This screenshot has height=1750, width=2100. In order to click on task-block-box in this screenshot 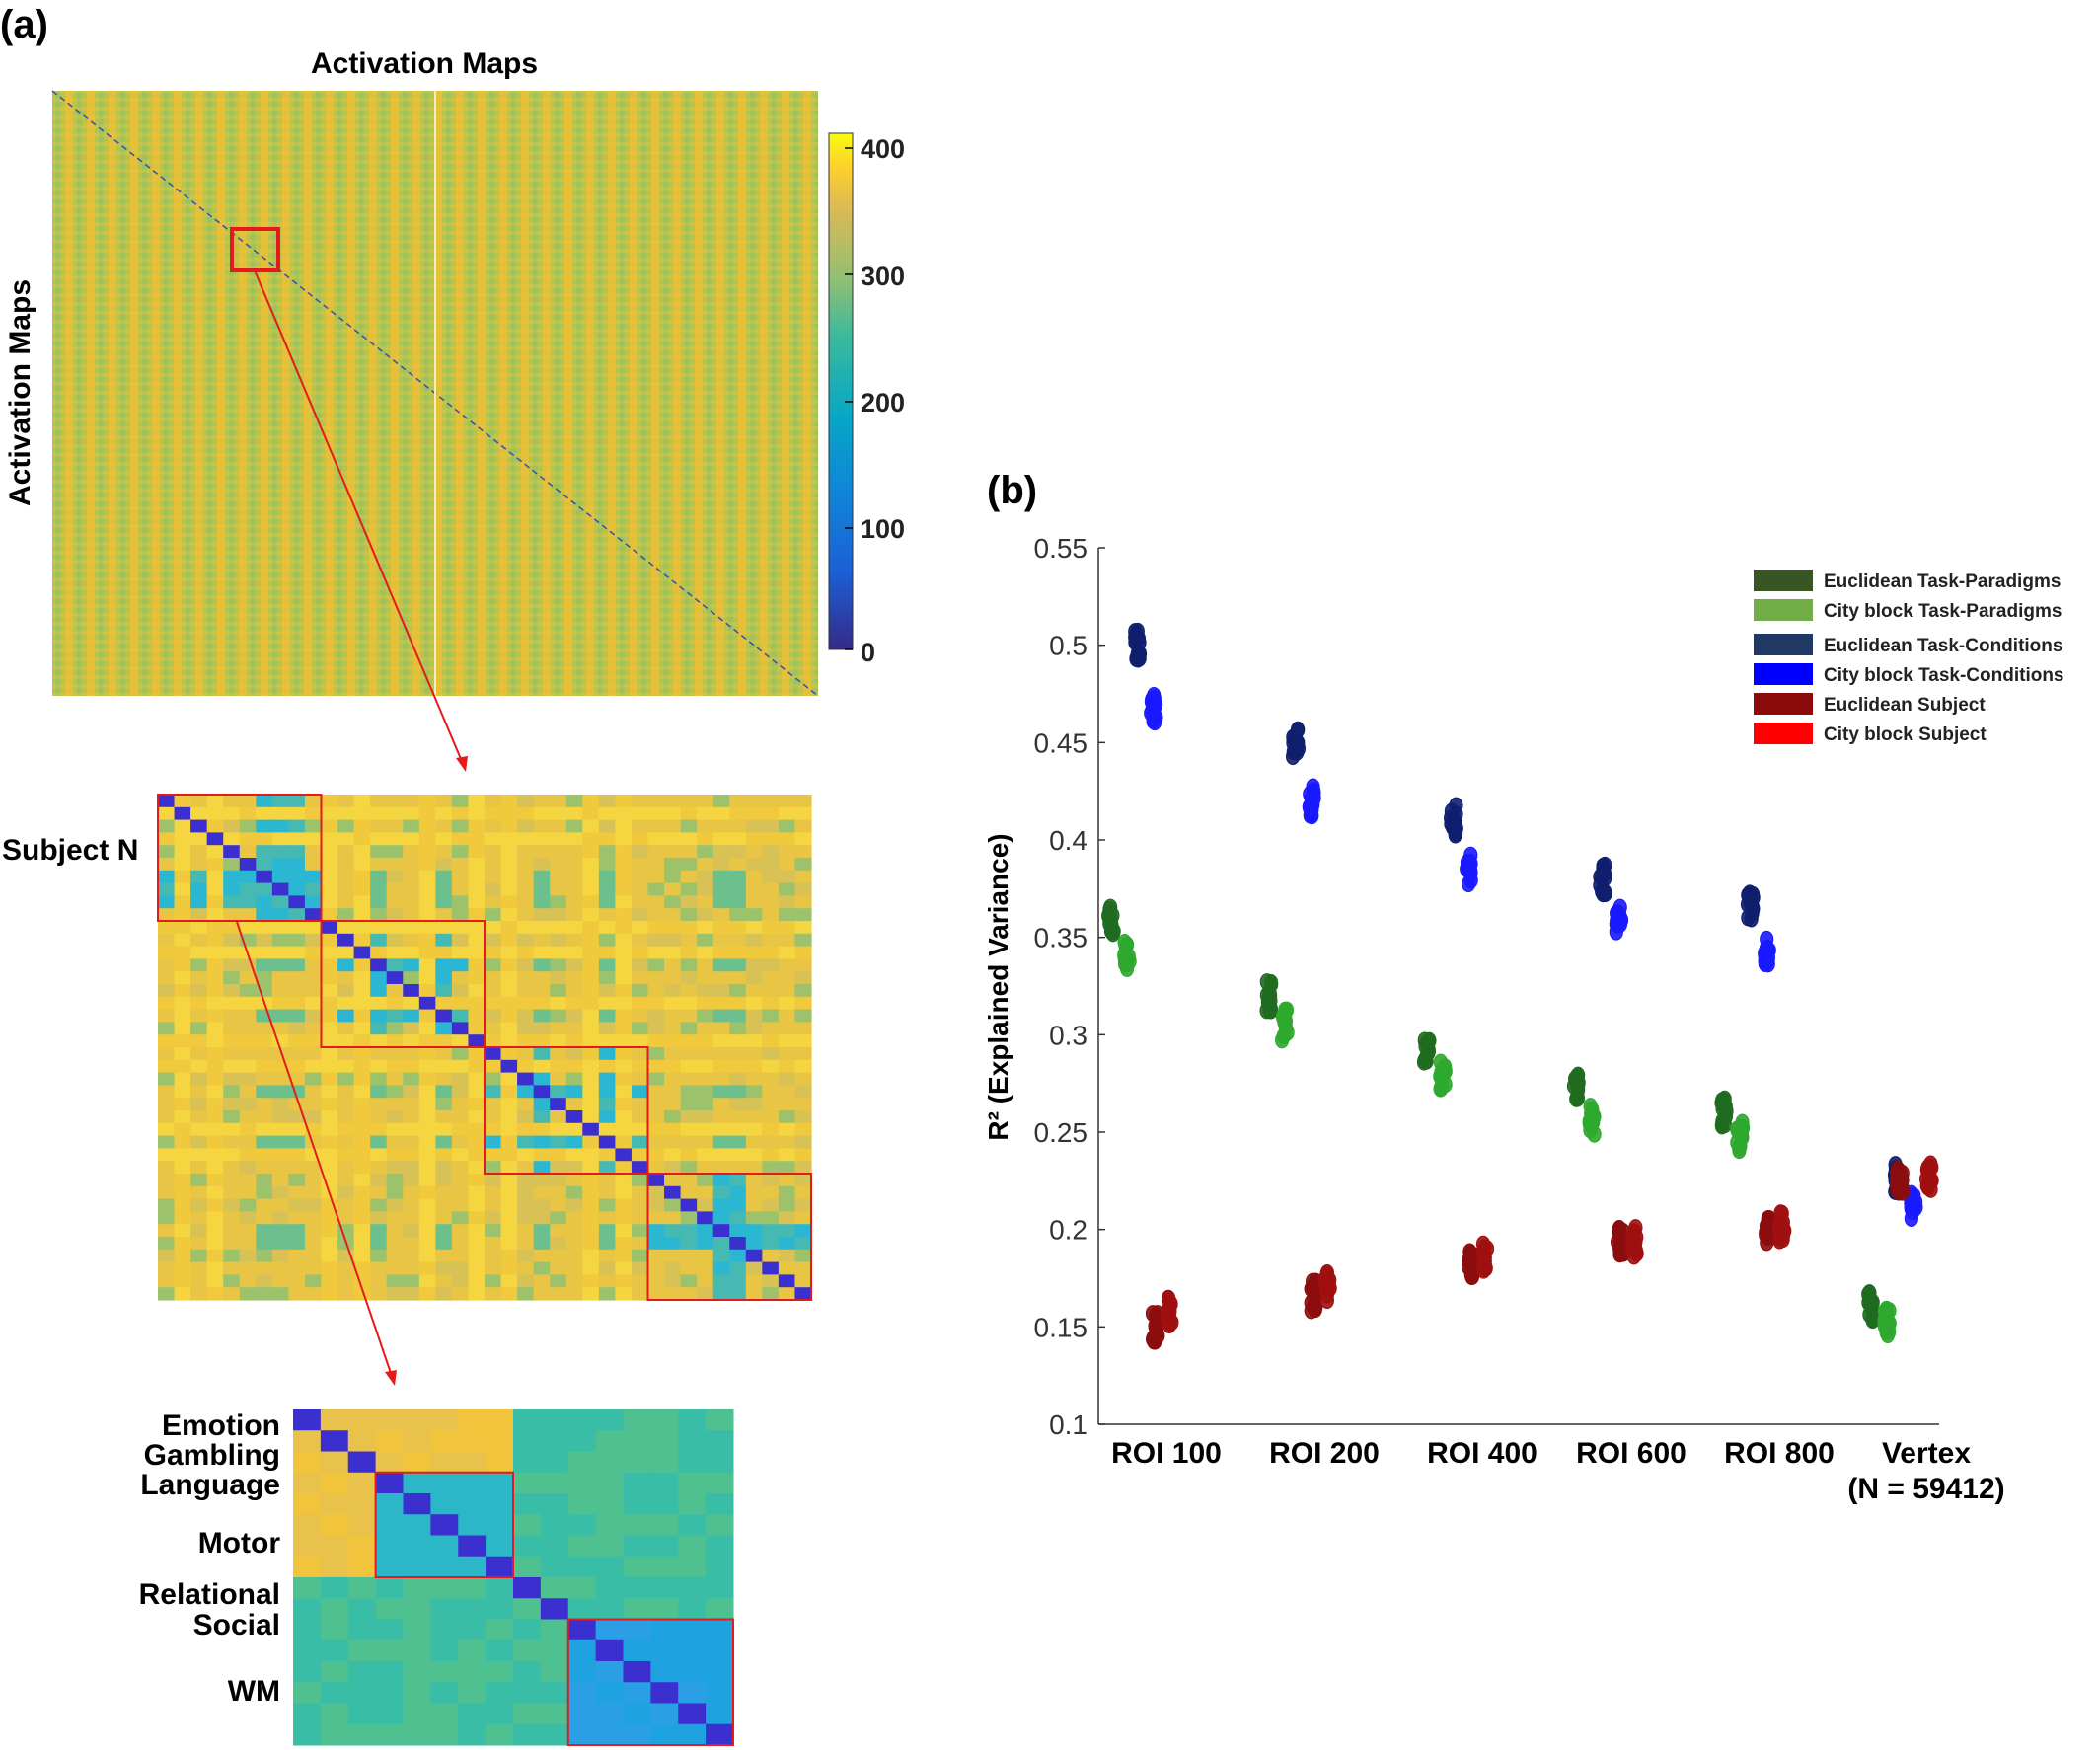, I will do `click(444, 1524)`.